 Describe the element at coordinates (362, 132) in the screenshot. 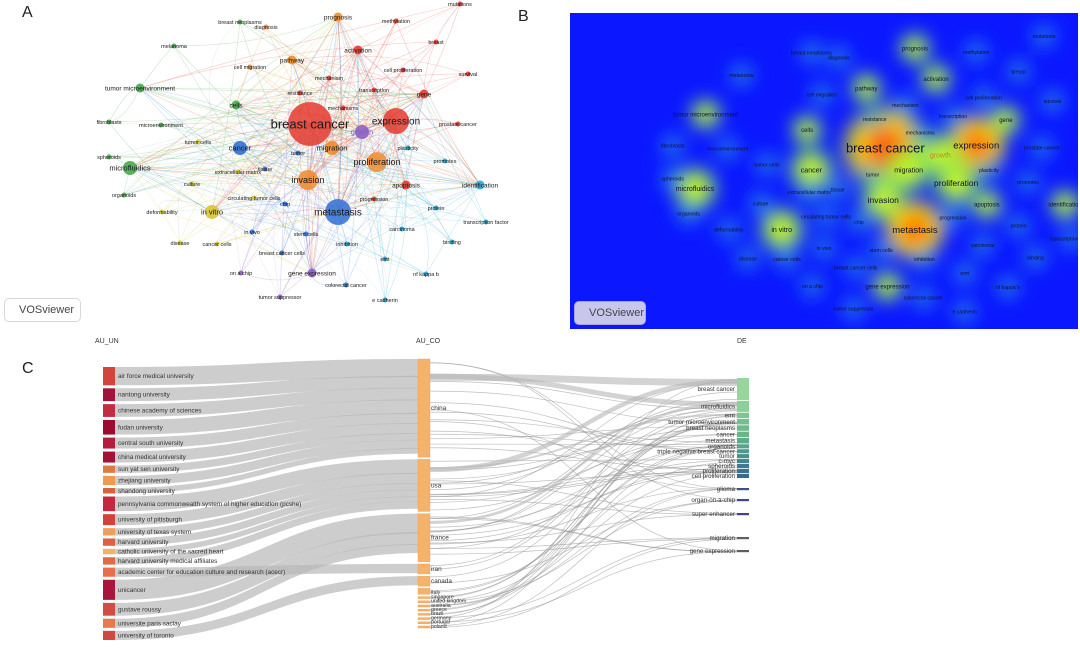

I see `node-growth` at that location.